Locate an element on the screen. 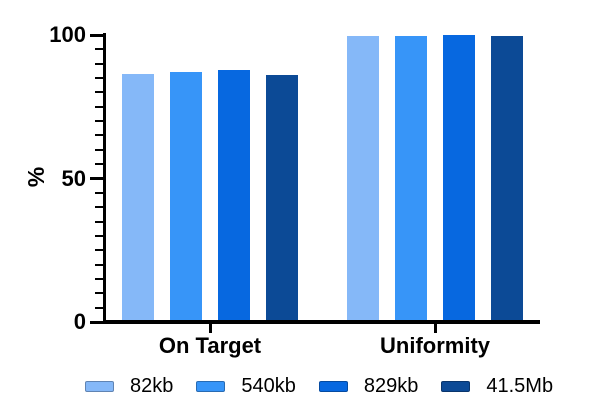  x-category-label: Uniformity is located at coordinates (435, 345).